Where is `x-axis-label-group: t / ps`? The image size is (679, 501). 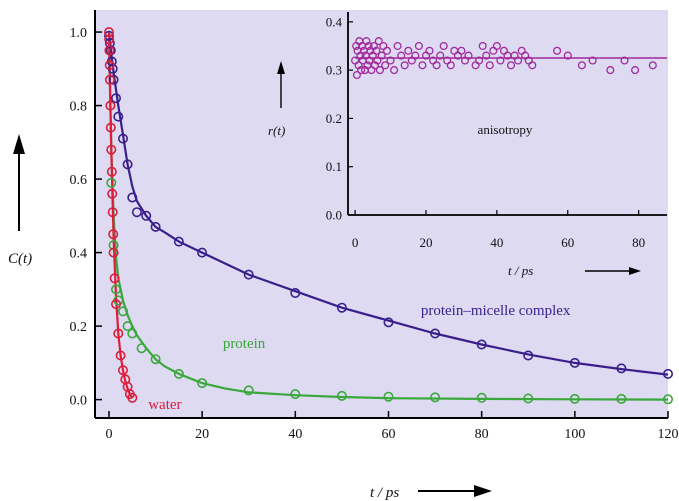 x-axis-label-group: t / ps is located at coordinates (431, 493).